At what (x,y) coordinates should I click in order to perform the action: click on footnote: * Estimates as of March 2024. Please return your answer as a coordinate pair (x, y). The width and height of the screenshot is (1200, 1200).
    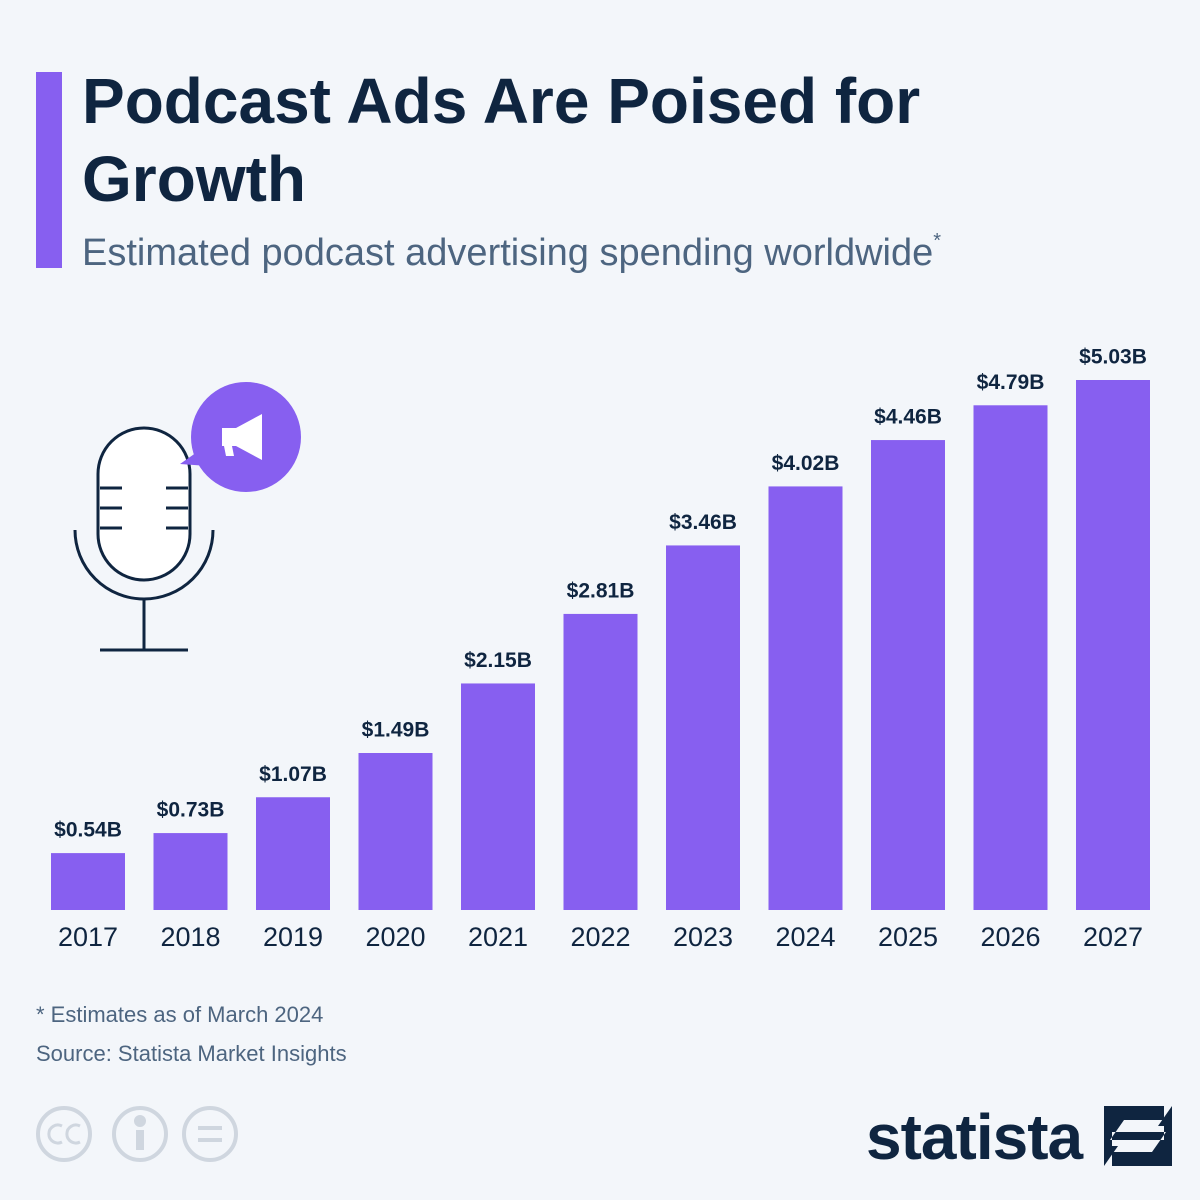
    Looking at the image, I should click on (180, 1014).